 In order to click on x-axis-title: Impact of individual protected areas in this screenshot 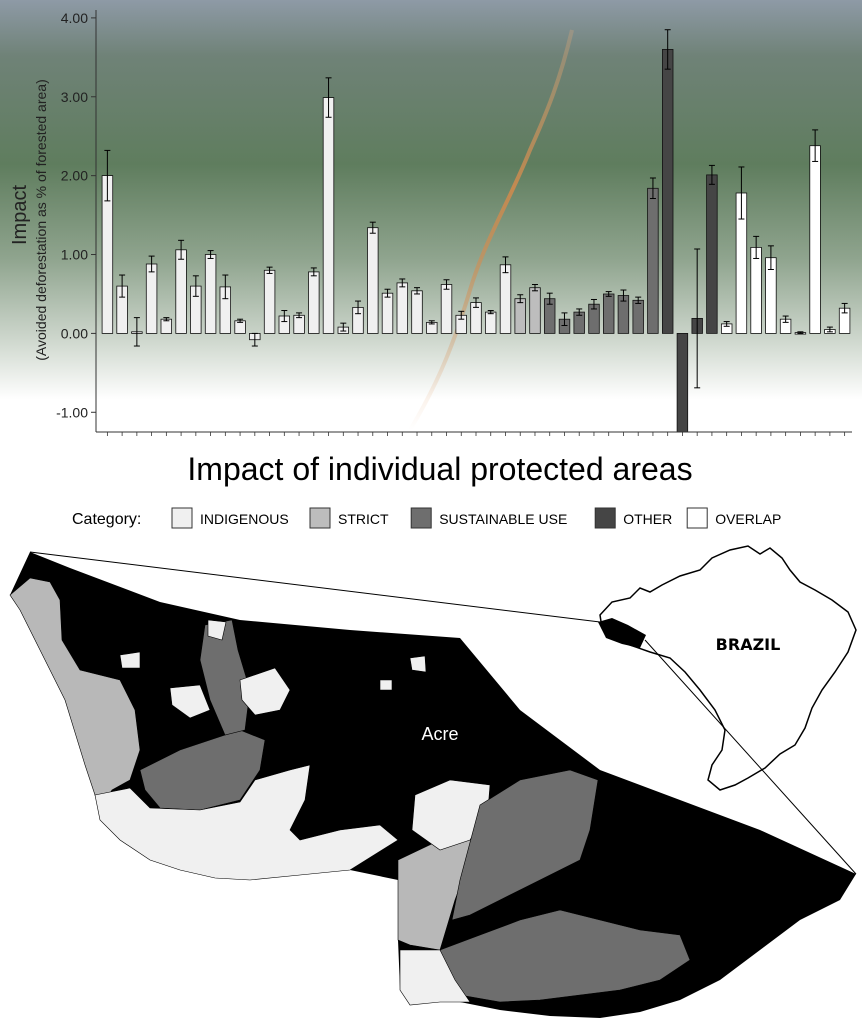, I will do `click(439, 469)`.